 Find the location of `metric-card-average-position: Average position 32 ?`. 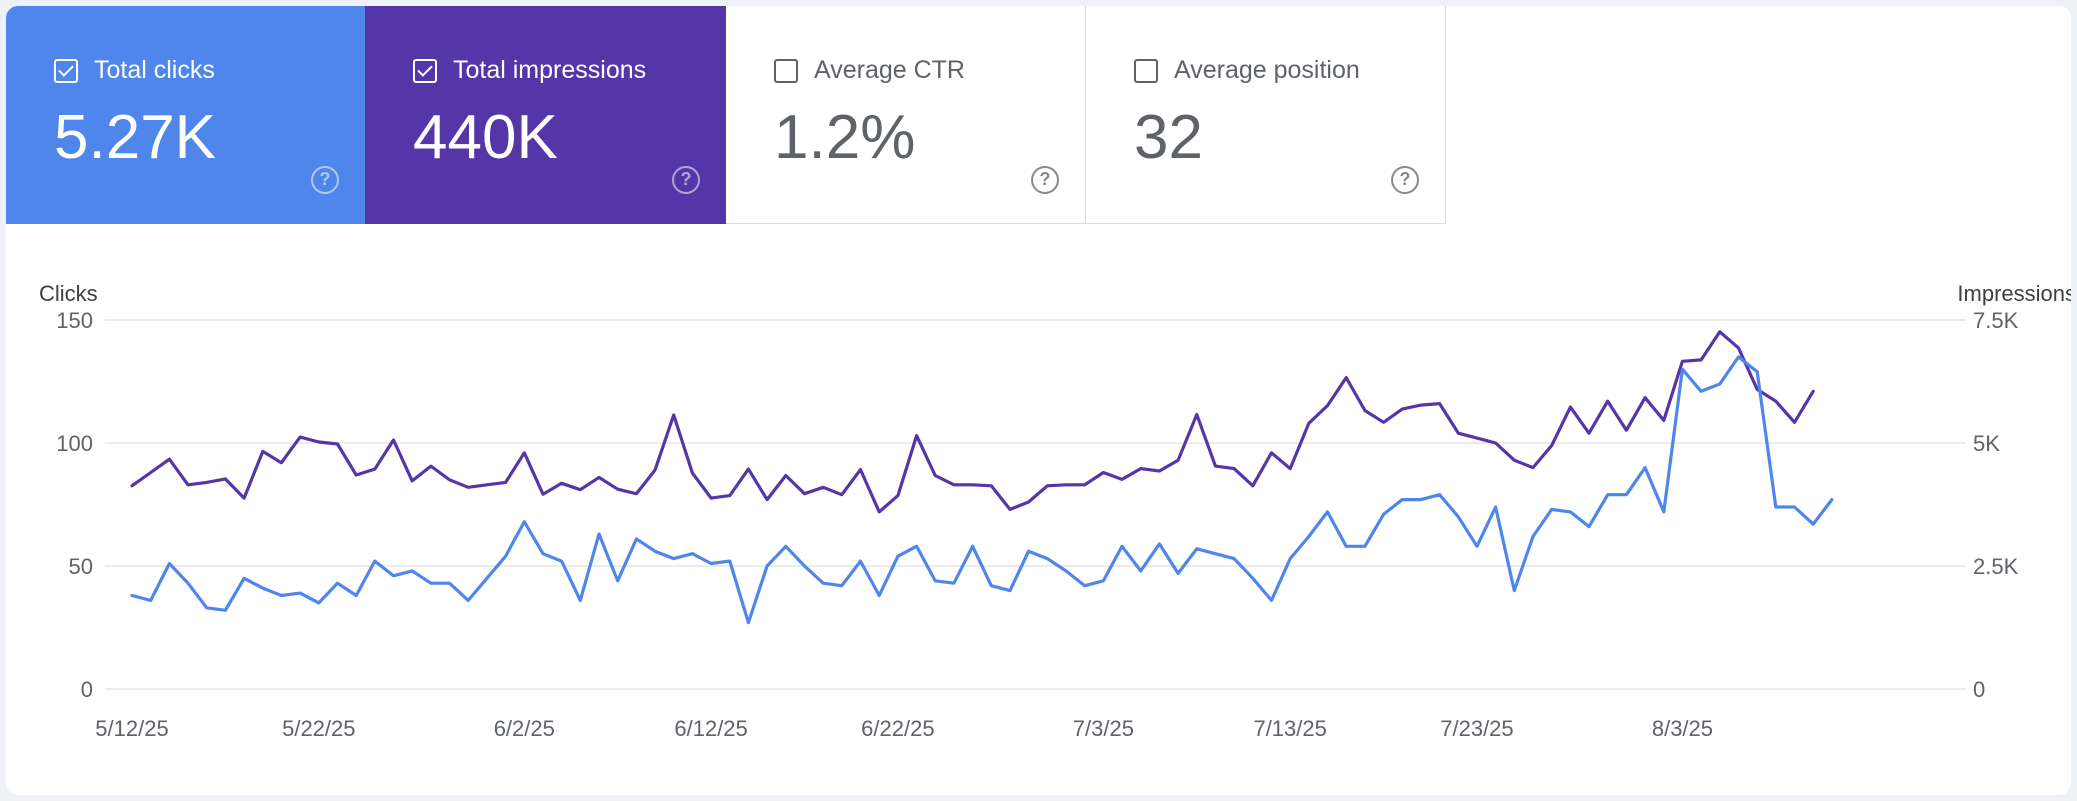

metric-card-average-position: Average position 32 ? is located at coordinates (1266, 115).